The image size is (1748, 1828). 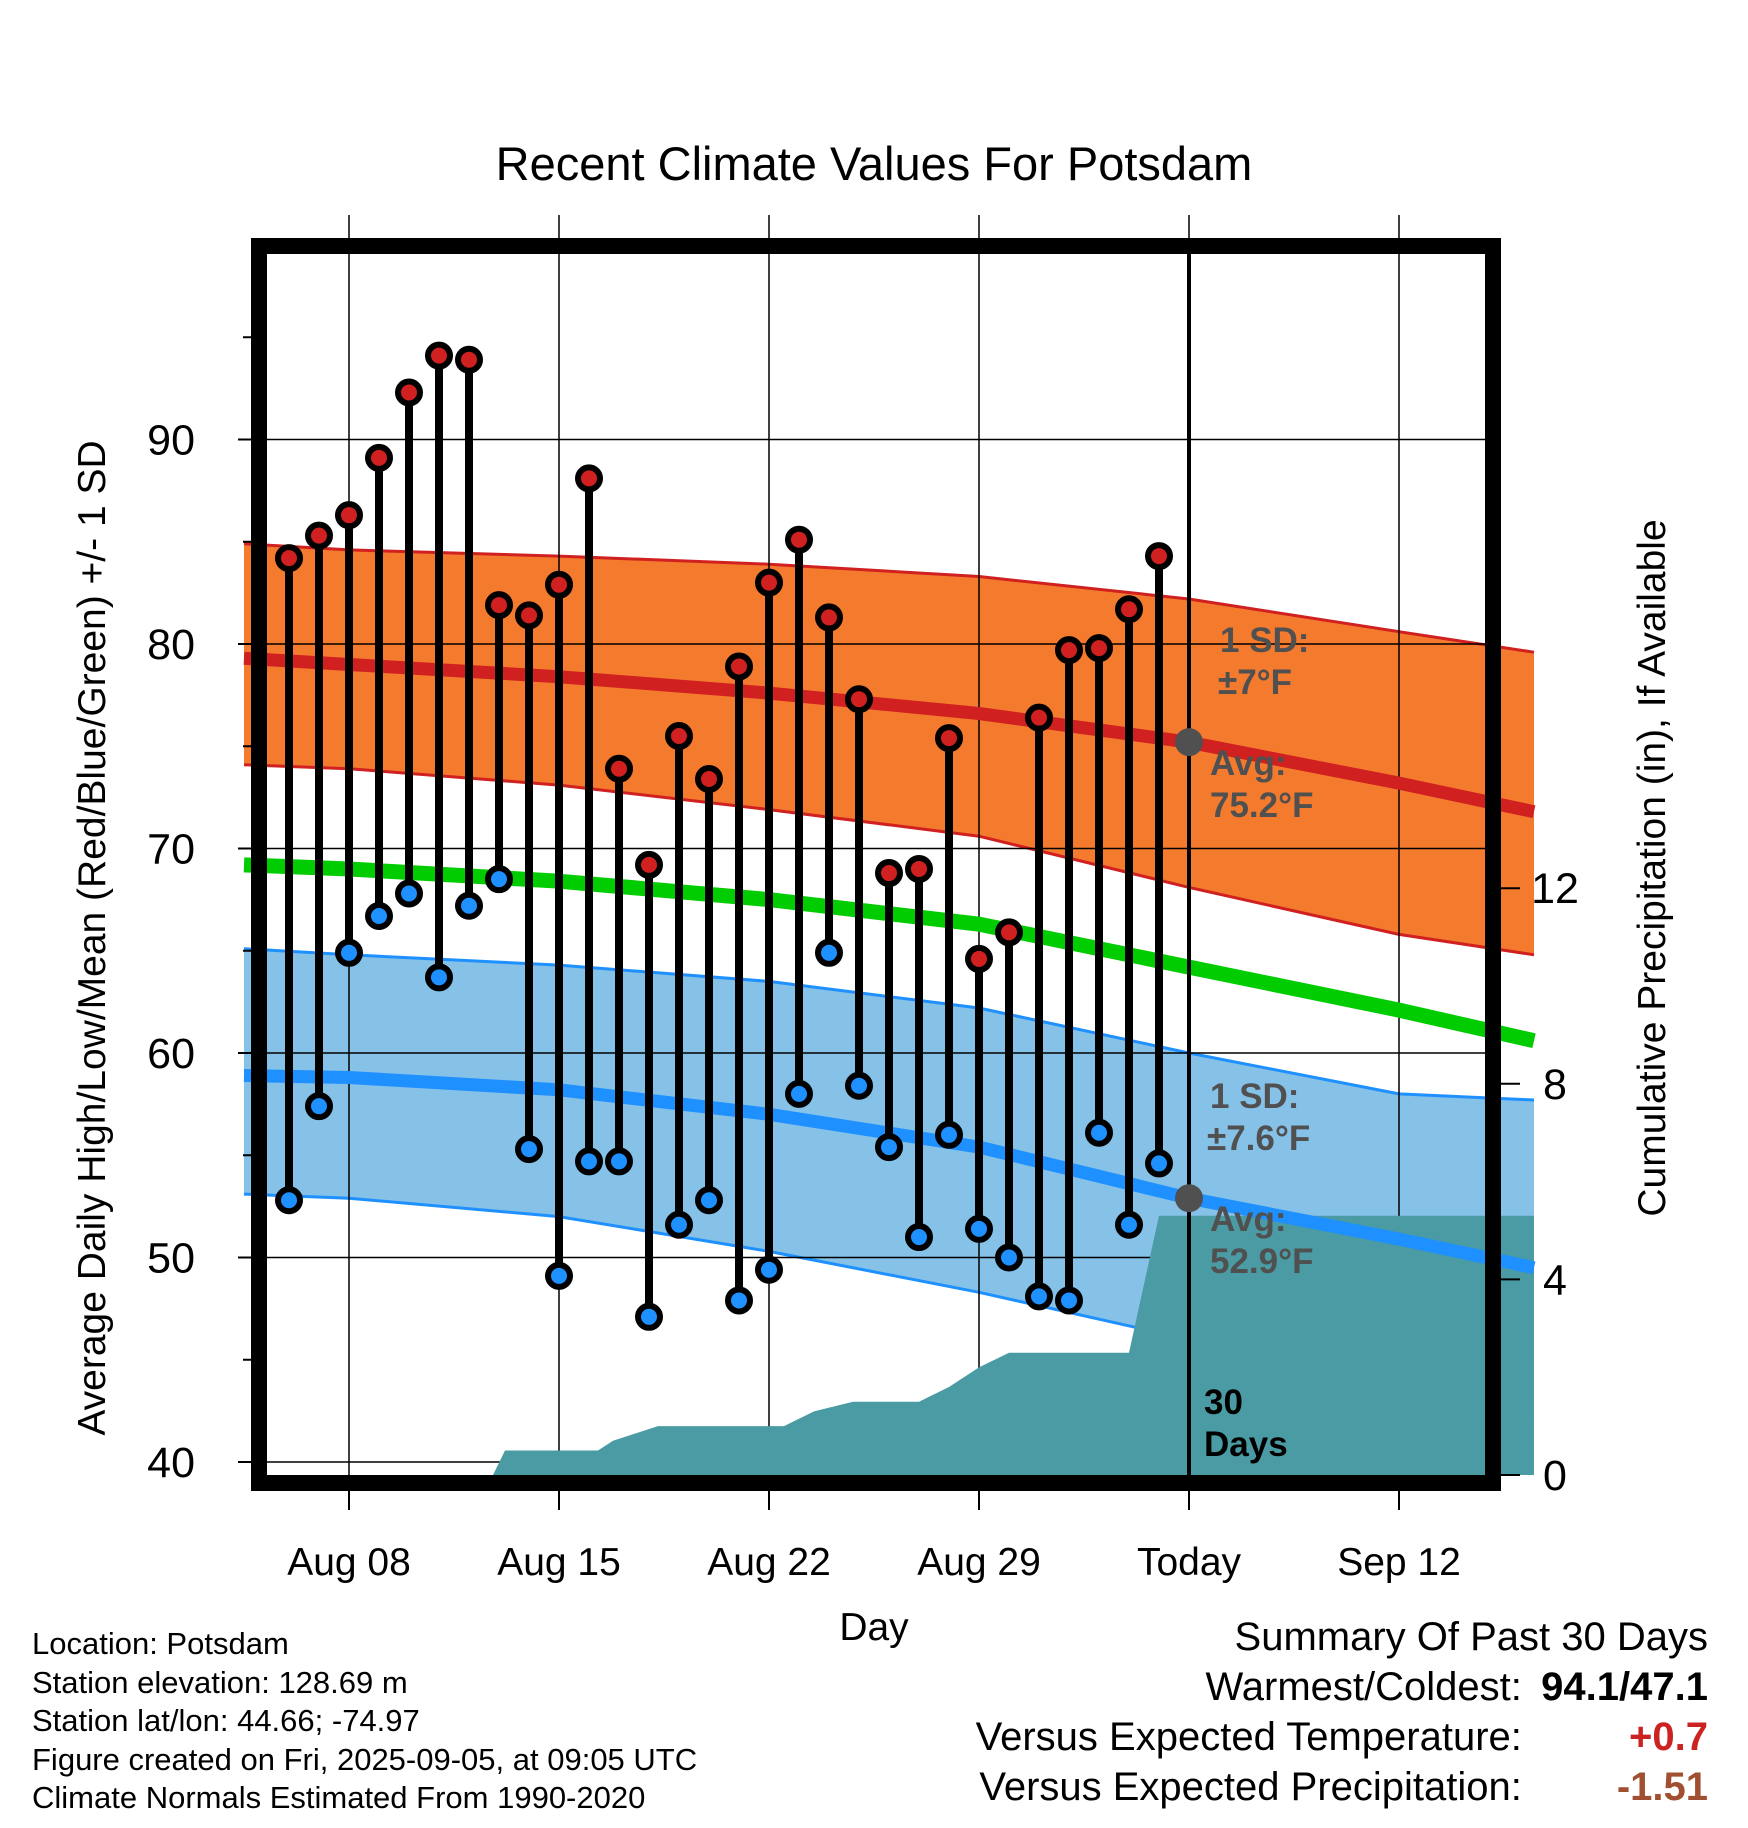 I want to click on temp-value: +0.7, so click(x=1668, y=1737).